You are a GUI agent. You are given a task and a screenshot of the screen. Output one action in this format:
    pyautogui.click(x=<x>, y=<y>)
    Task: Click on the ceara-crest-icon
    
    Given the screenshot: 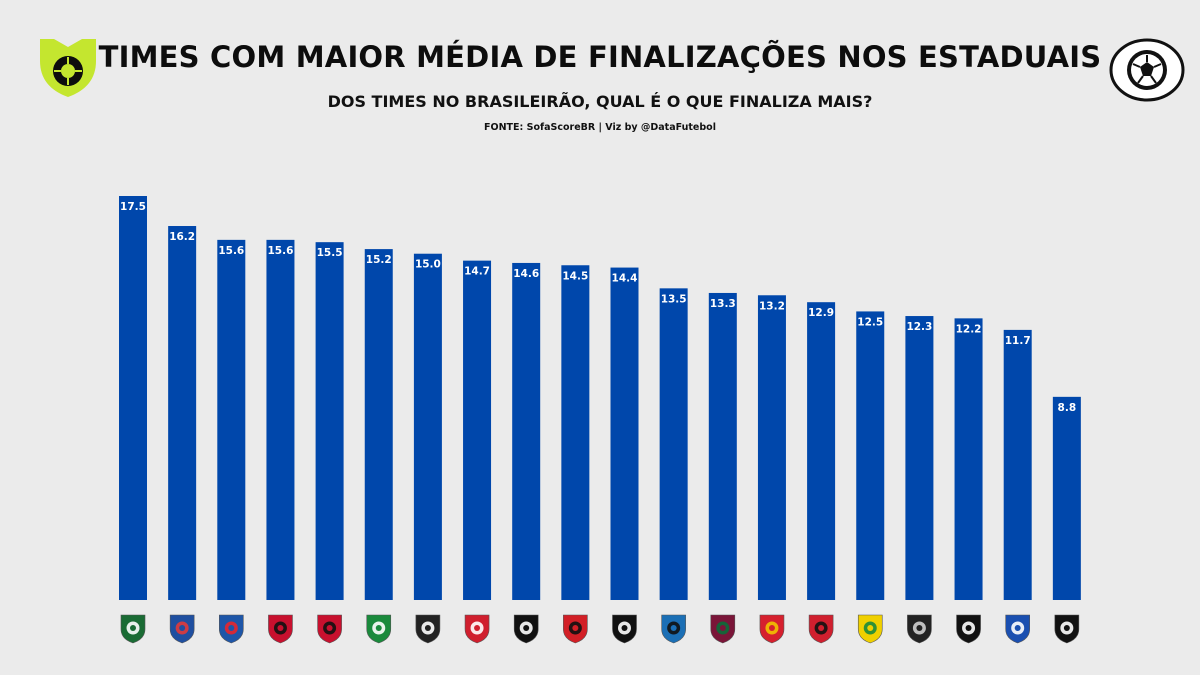 What is the action you would take?
    pyautogui.click(x=968, y=629)
    